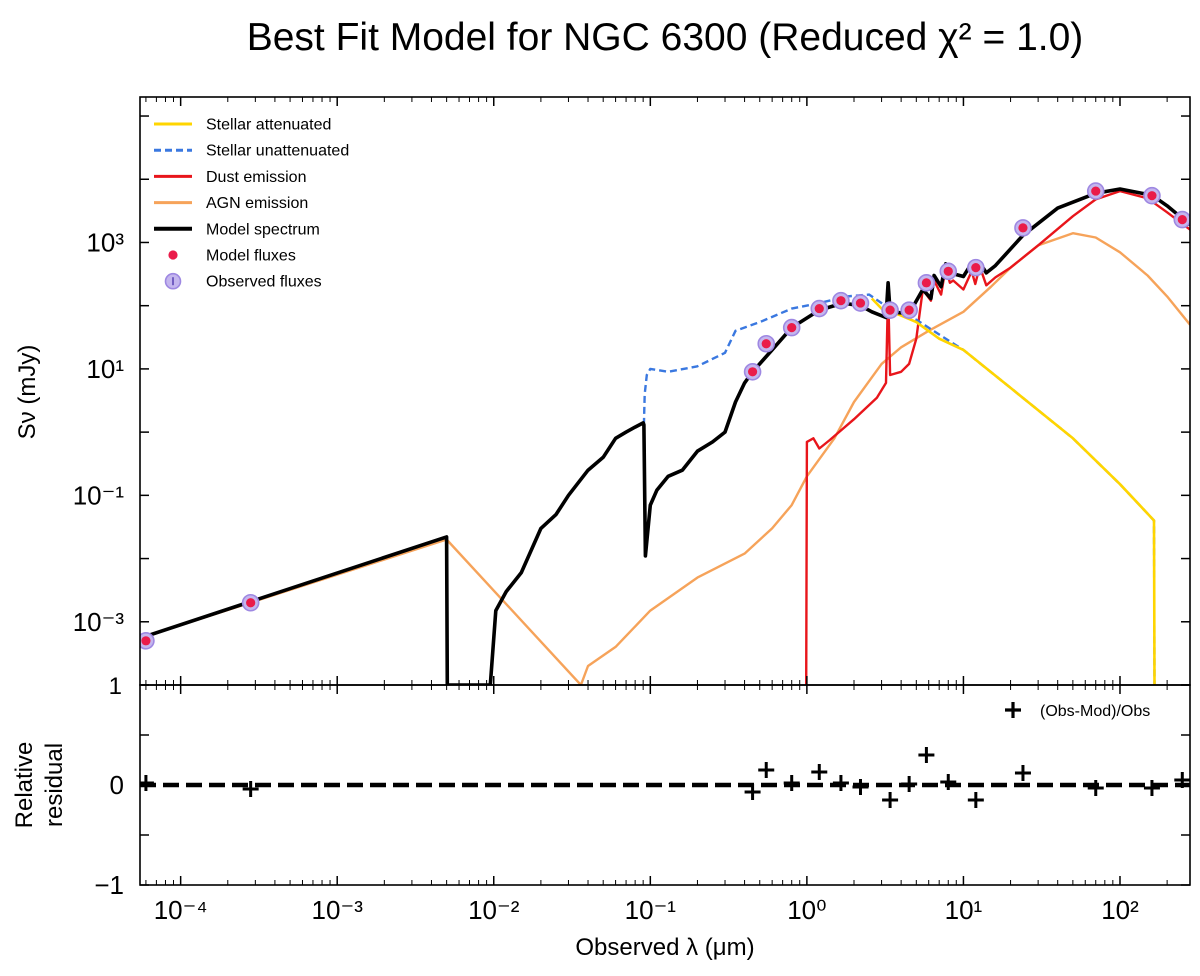  Describe the element at coordinates (806, 910) in the screenshot. I see `x-tick-label-4: 10⁰` at that location.